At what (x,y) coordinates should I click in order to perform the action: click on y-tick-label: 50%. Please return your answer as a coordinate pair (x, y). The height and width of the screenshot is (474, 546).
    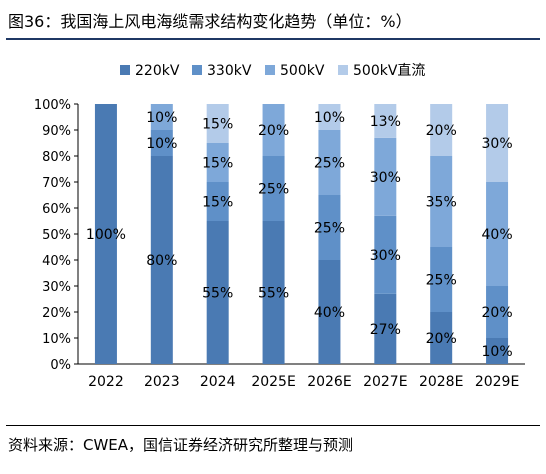
    Looking at the image, I should click on (56, 235).